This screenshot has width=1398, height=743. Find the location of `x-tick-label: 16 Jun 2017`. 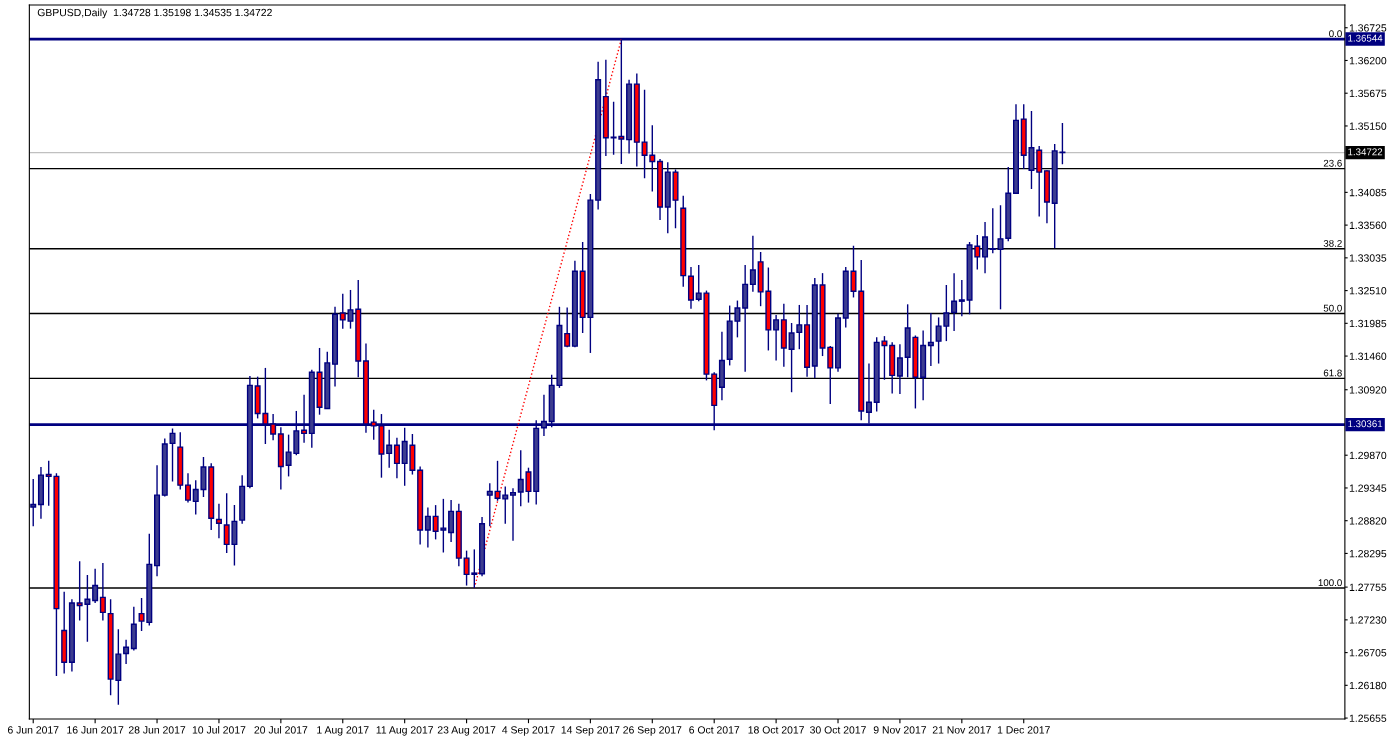

x-tick-label: 16 Jun 2017 is located at coordinates (95, 730).